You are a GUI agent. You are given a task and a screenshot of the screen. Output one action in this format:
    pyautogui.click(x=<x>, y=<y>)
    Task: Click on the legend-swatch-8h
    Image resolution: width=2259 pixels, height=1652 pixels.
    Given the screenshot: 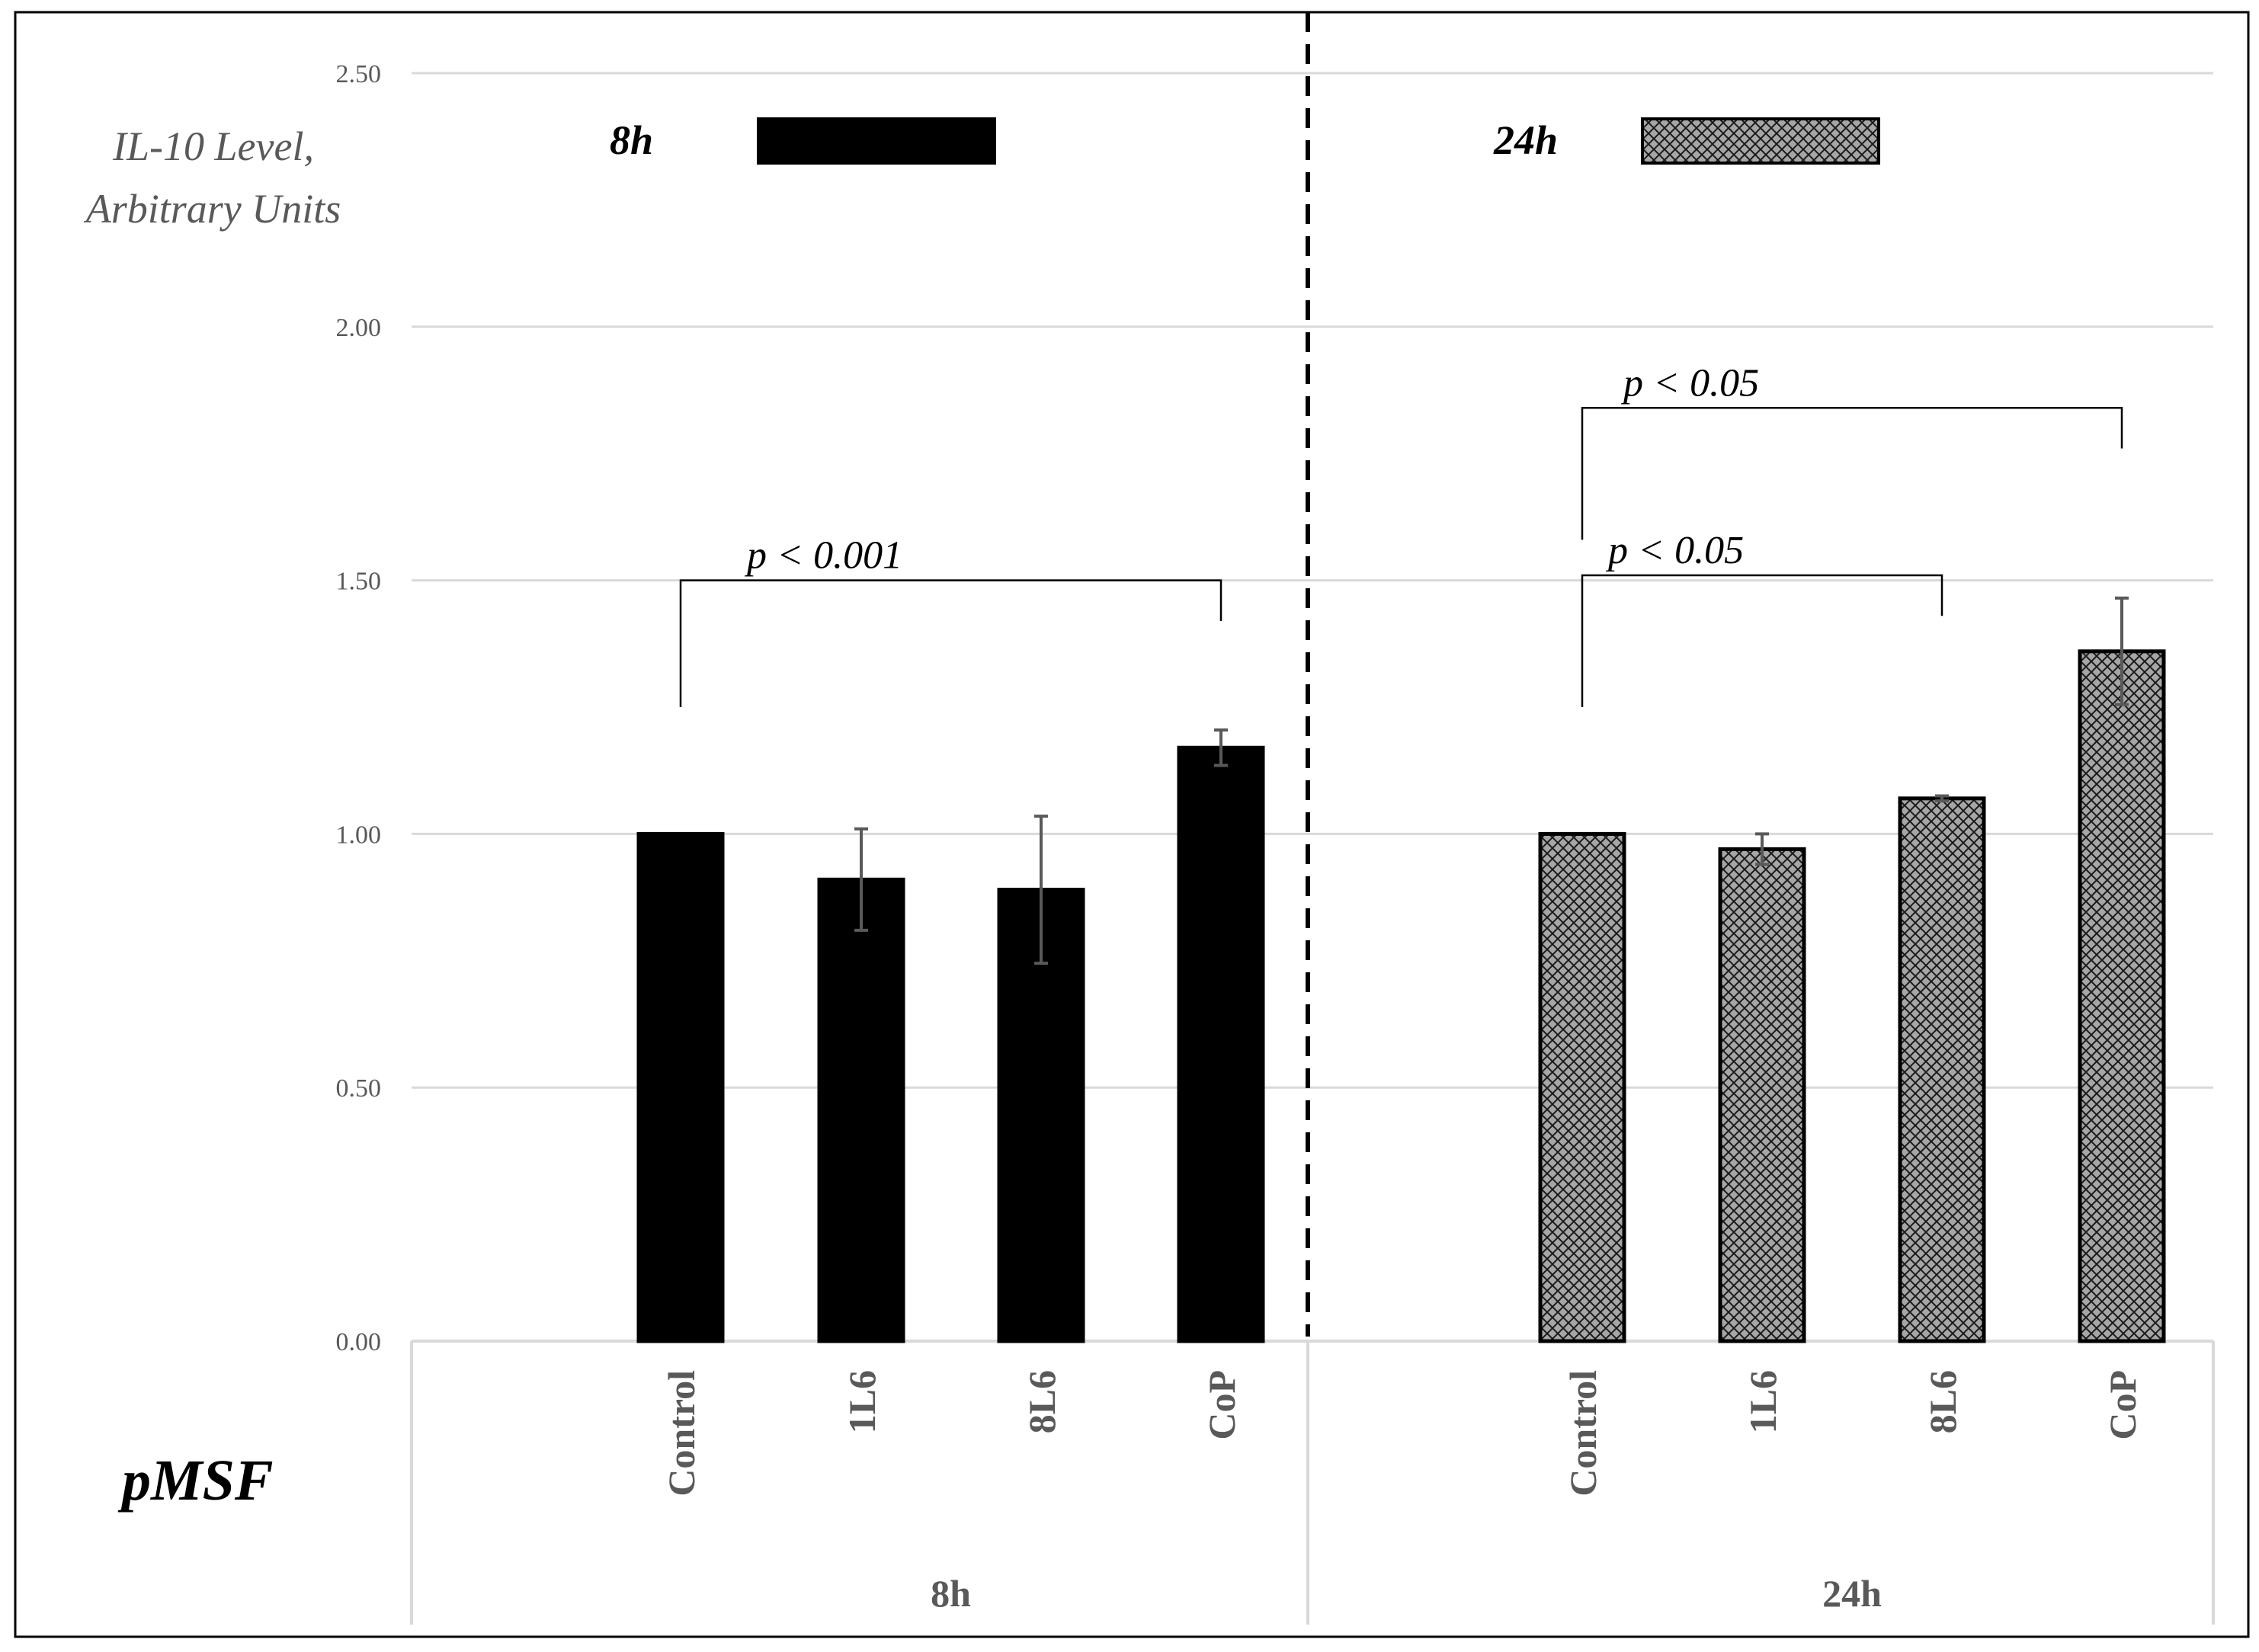 What is the action you would take?
    pyautogui.click(x=876, y=141)
    